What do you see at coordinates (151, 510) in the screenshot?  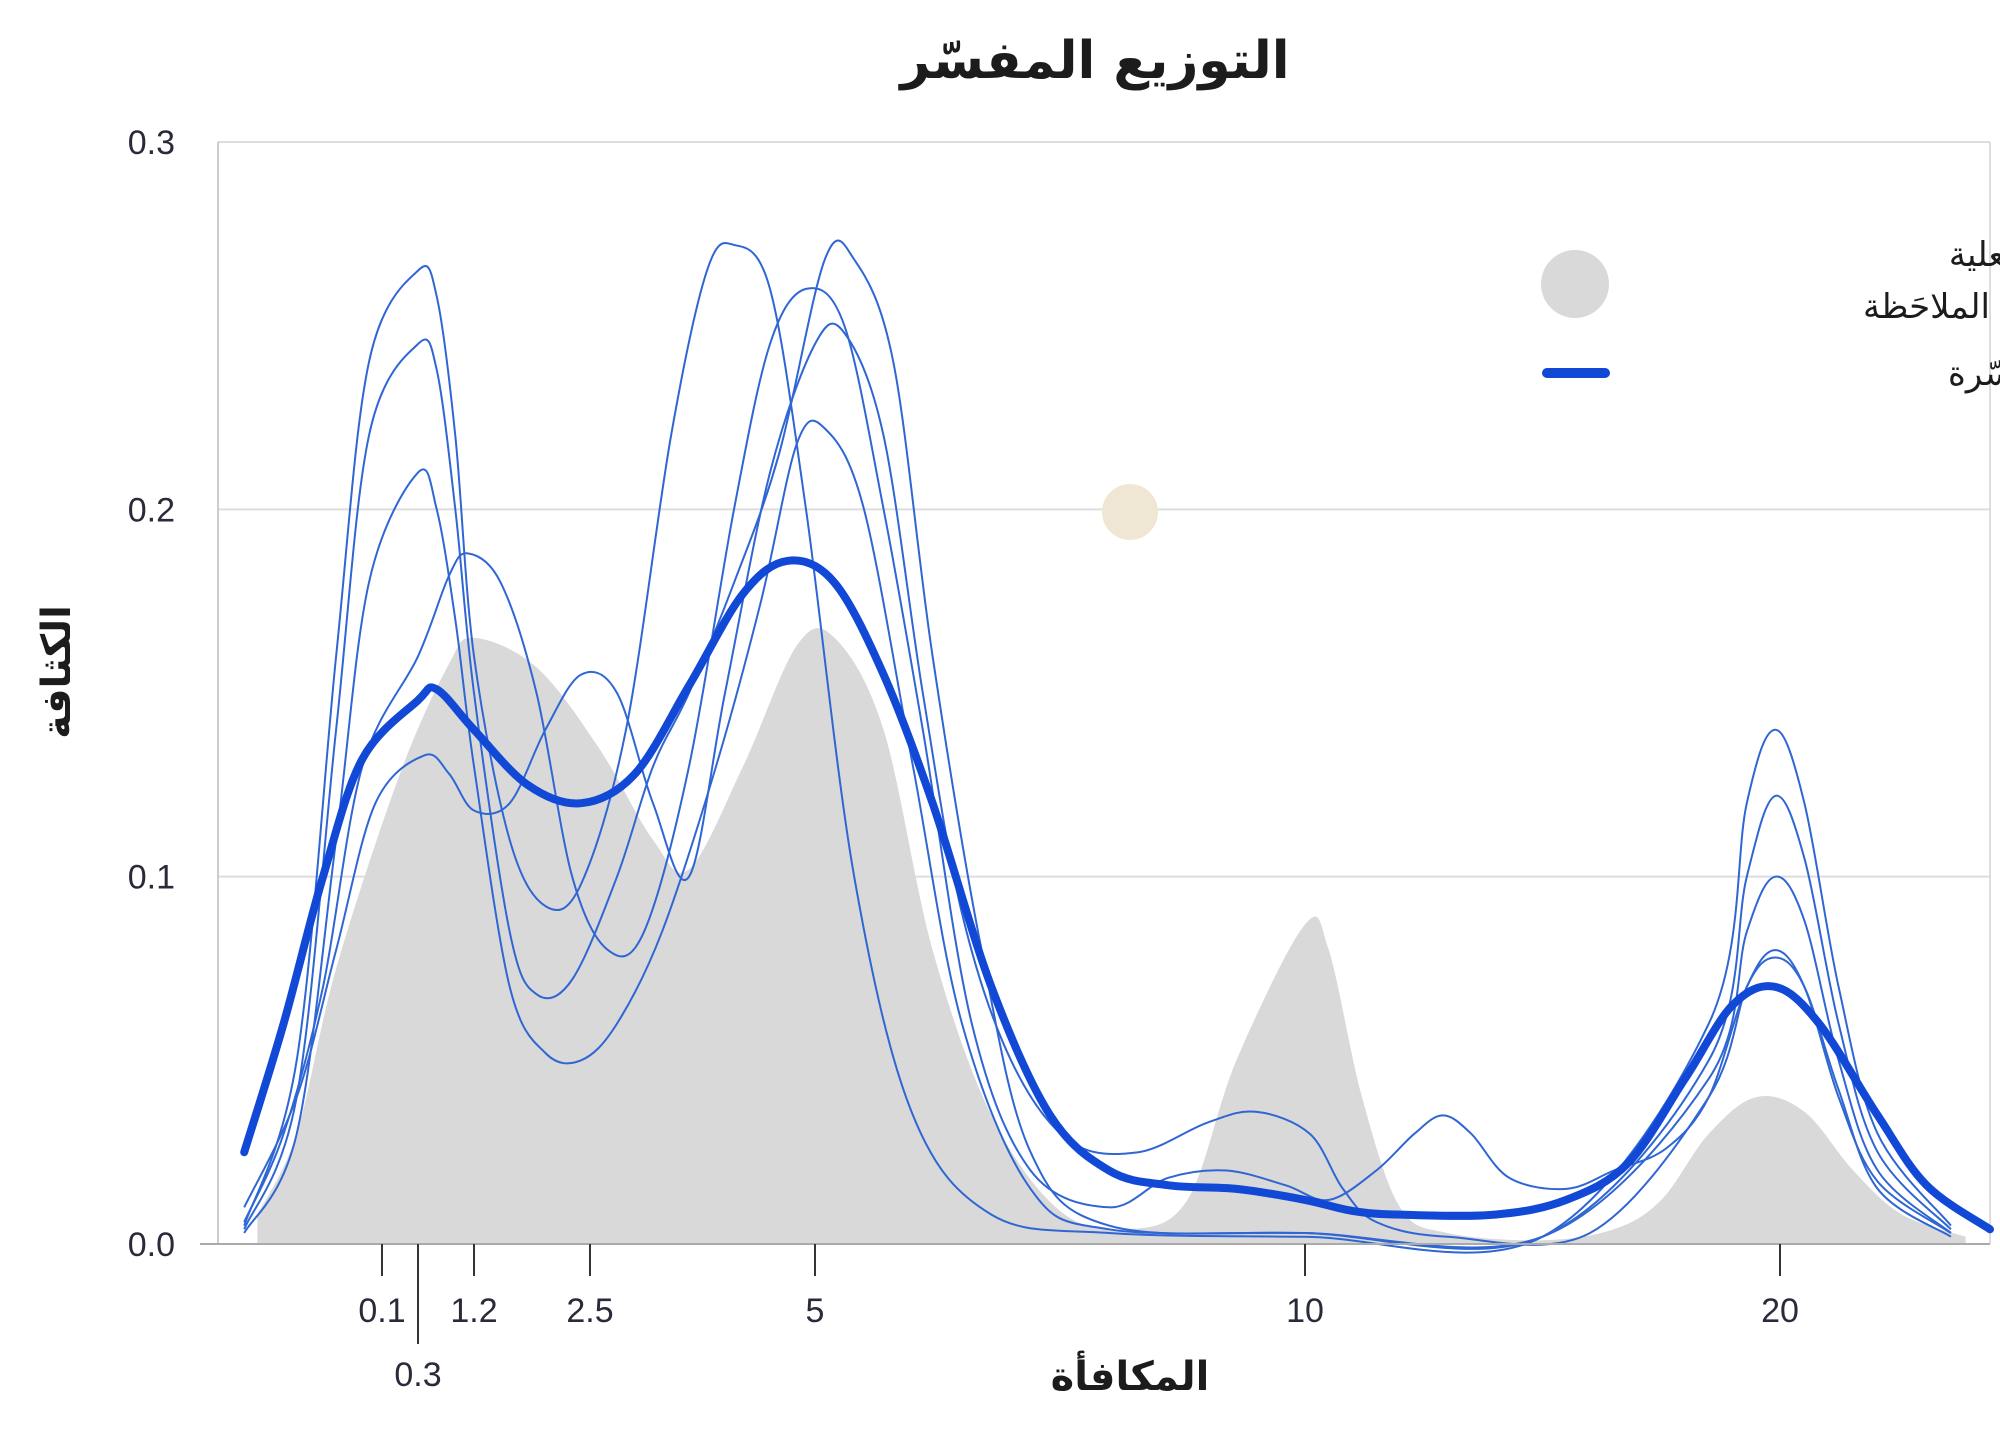 I see `y-tick-label: 0.2` at bounding box center [151, 510].